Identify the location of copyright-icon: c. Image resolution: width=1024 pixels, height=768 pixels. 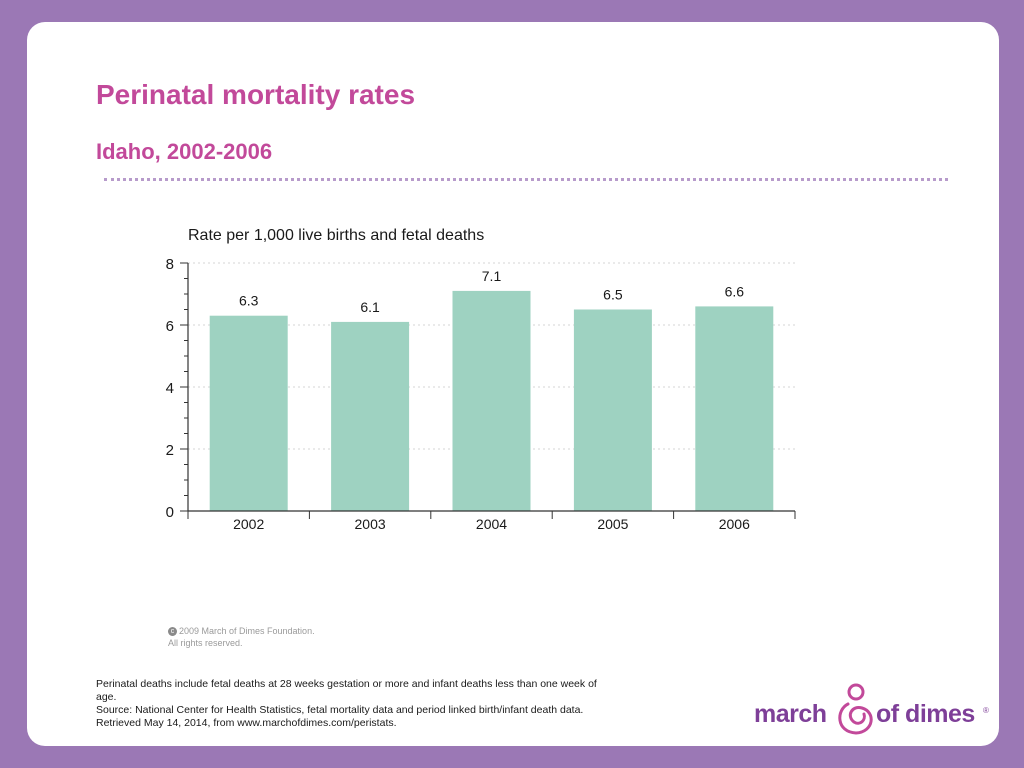
(172, 632).